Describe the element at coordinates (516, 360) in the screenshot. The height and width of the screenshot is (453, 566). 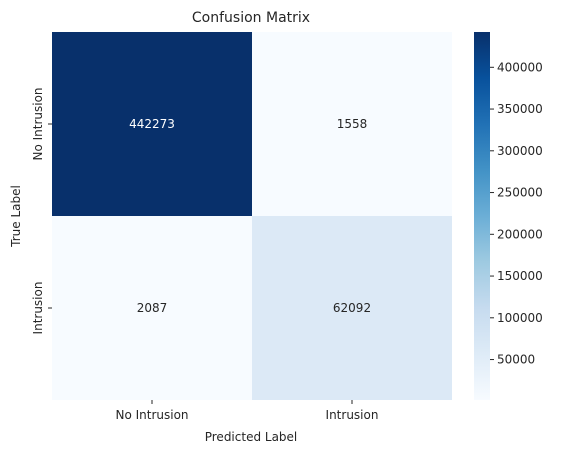
I see `colorbar-tick-label: 50000` at that location.